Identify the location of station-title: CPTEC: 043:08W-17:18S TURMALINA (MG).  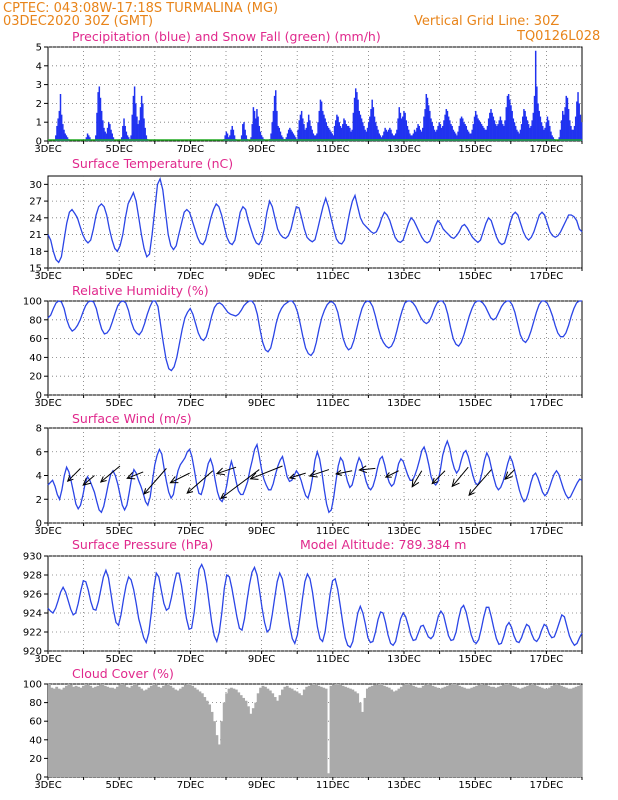
(140, 8).